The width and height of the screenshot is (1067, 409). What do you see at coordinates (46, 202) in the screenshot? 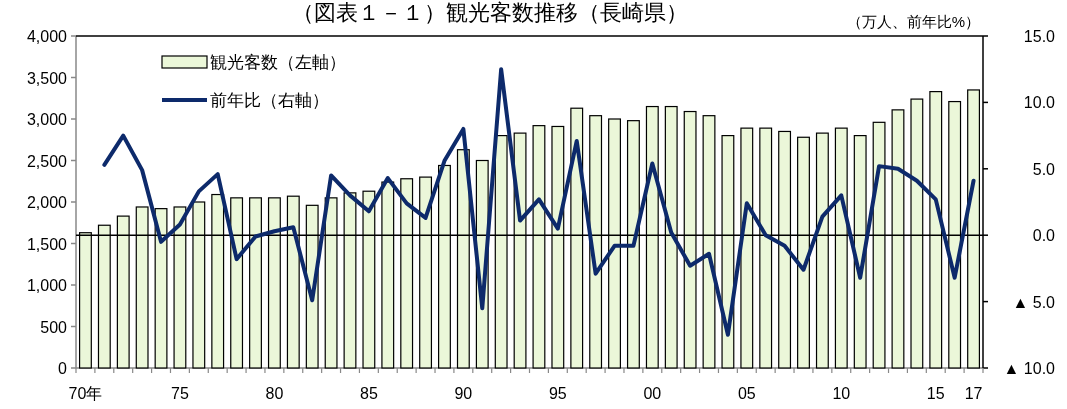
I see `ytick: 2,000` at bounding box center [46, 202].